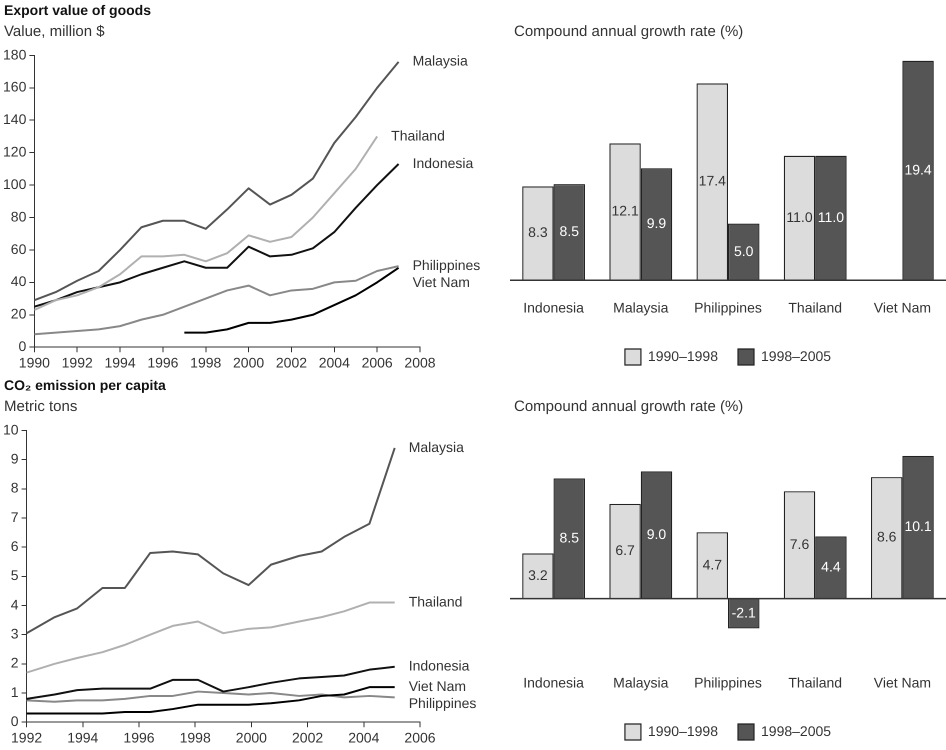 The width and height of the screenshot is (946, 750). Describe the element at coordinates (538, 574) in the screenshot. I see `data-label: 3.2` at that location.